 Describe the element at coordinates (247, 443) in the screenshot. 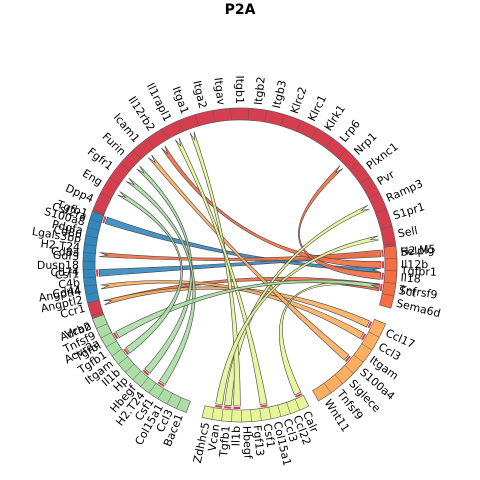

I see `sector-label: Hbegf` at that location.